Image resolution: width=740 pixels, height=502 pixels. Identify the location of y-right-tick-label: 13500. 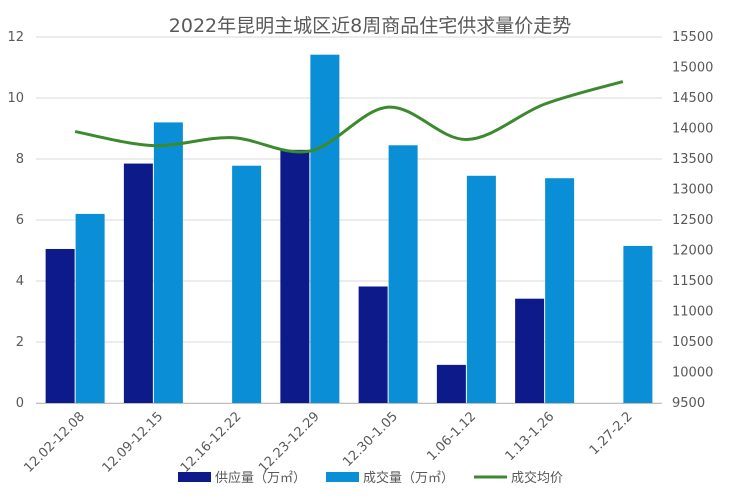
(692, 159).